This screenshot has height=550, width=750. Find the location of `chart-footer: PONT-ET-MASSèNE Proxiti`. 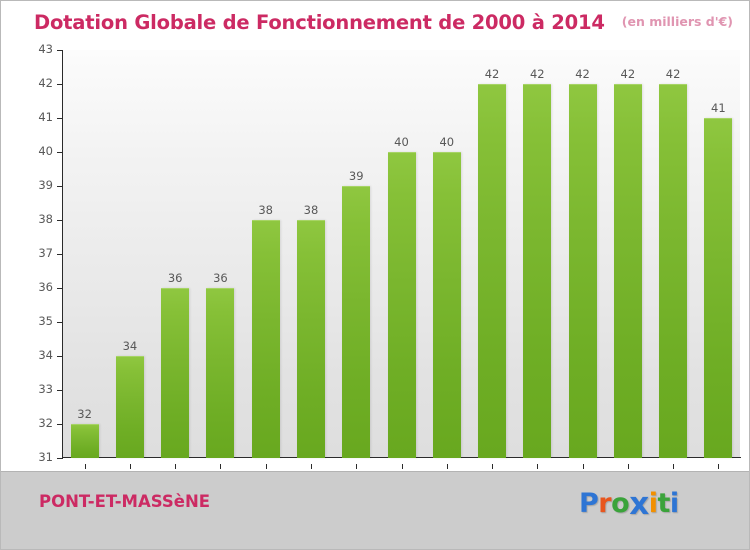

chart-footer: PONT-ET-MASSèNE Proxiti is located at coordinates (375, 510).